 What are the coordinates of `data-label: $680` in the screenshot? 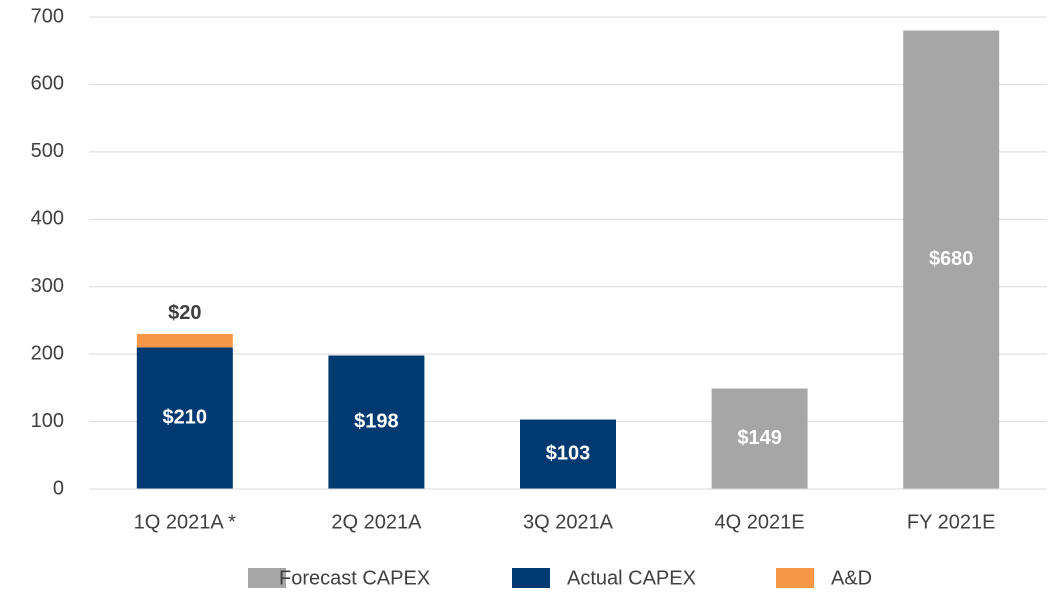 It's located at (951, 259).